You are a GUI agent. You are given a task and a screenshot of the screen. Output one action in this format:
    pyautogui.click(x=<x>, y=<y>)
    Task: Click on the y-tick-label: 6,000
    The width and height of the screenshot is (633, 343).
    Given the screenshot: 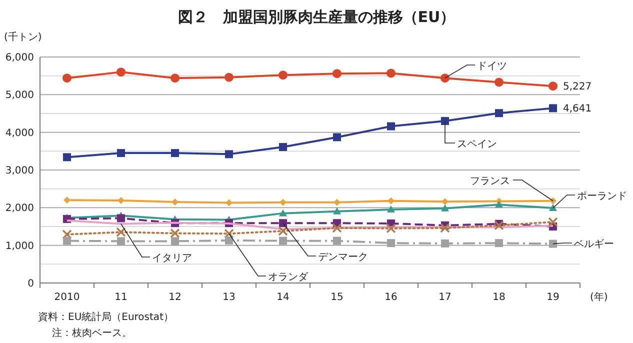 What is the action you would take?
    pyautogui.click(x=19, y=58)
    